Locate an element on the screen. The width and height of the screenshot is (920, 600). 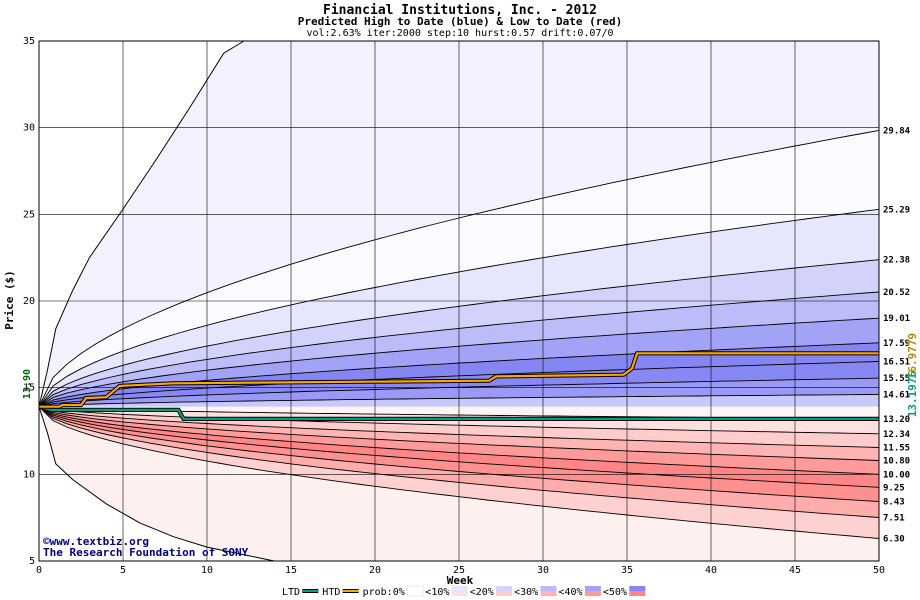
y-tick-label: 10 is located at coordinates (29, 474).